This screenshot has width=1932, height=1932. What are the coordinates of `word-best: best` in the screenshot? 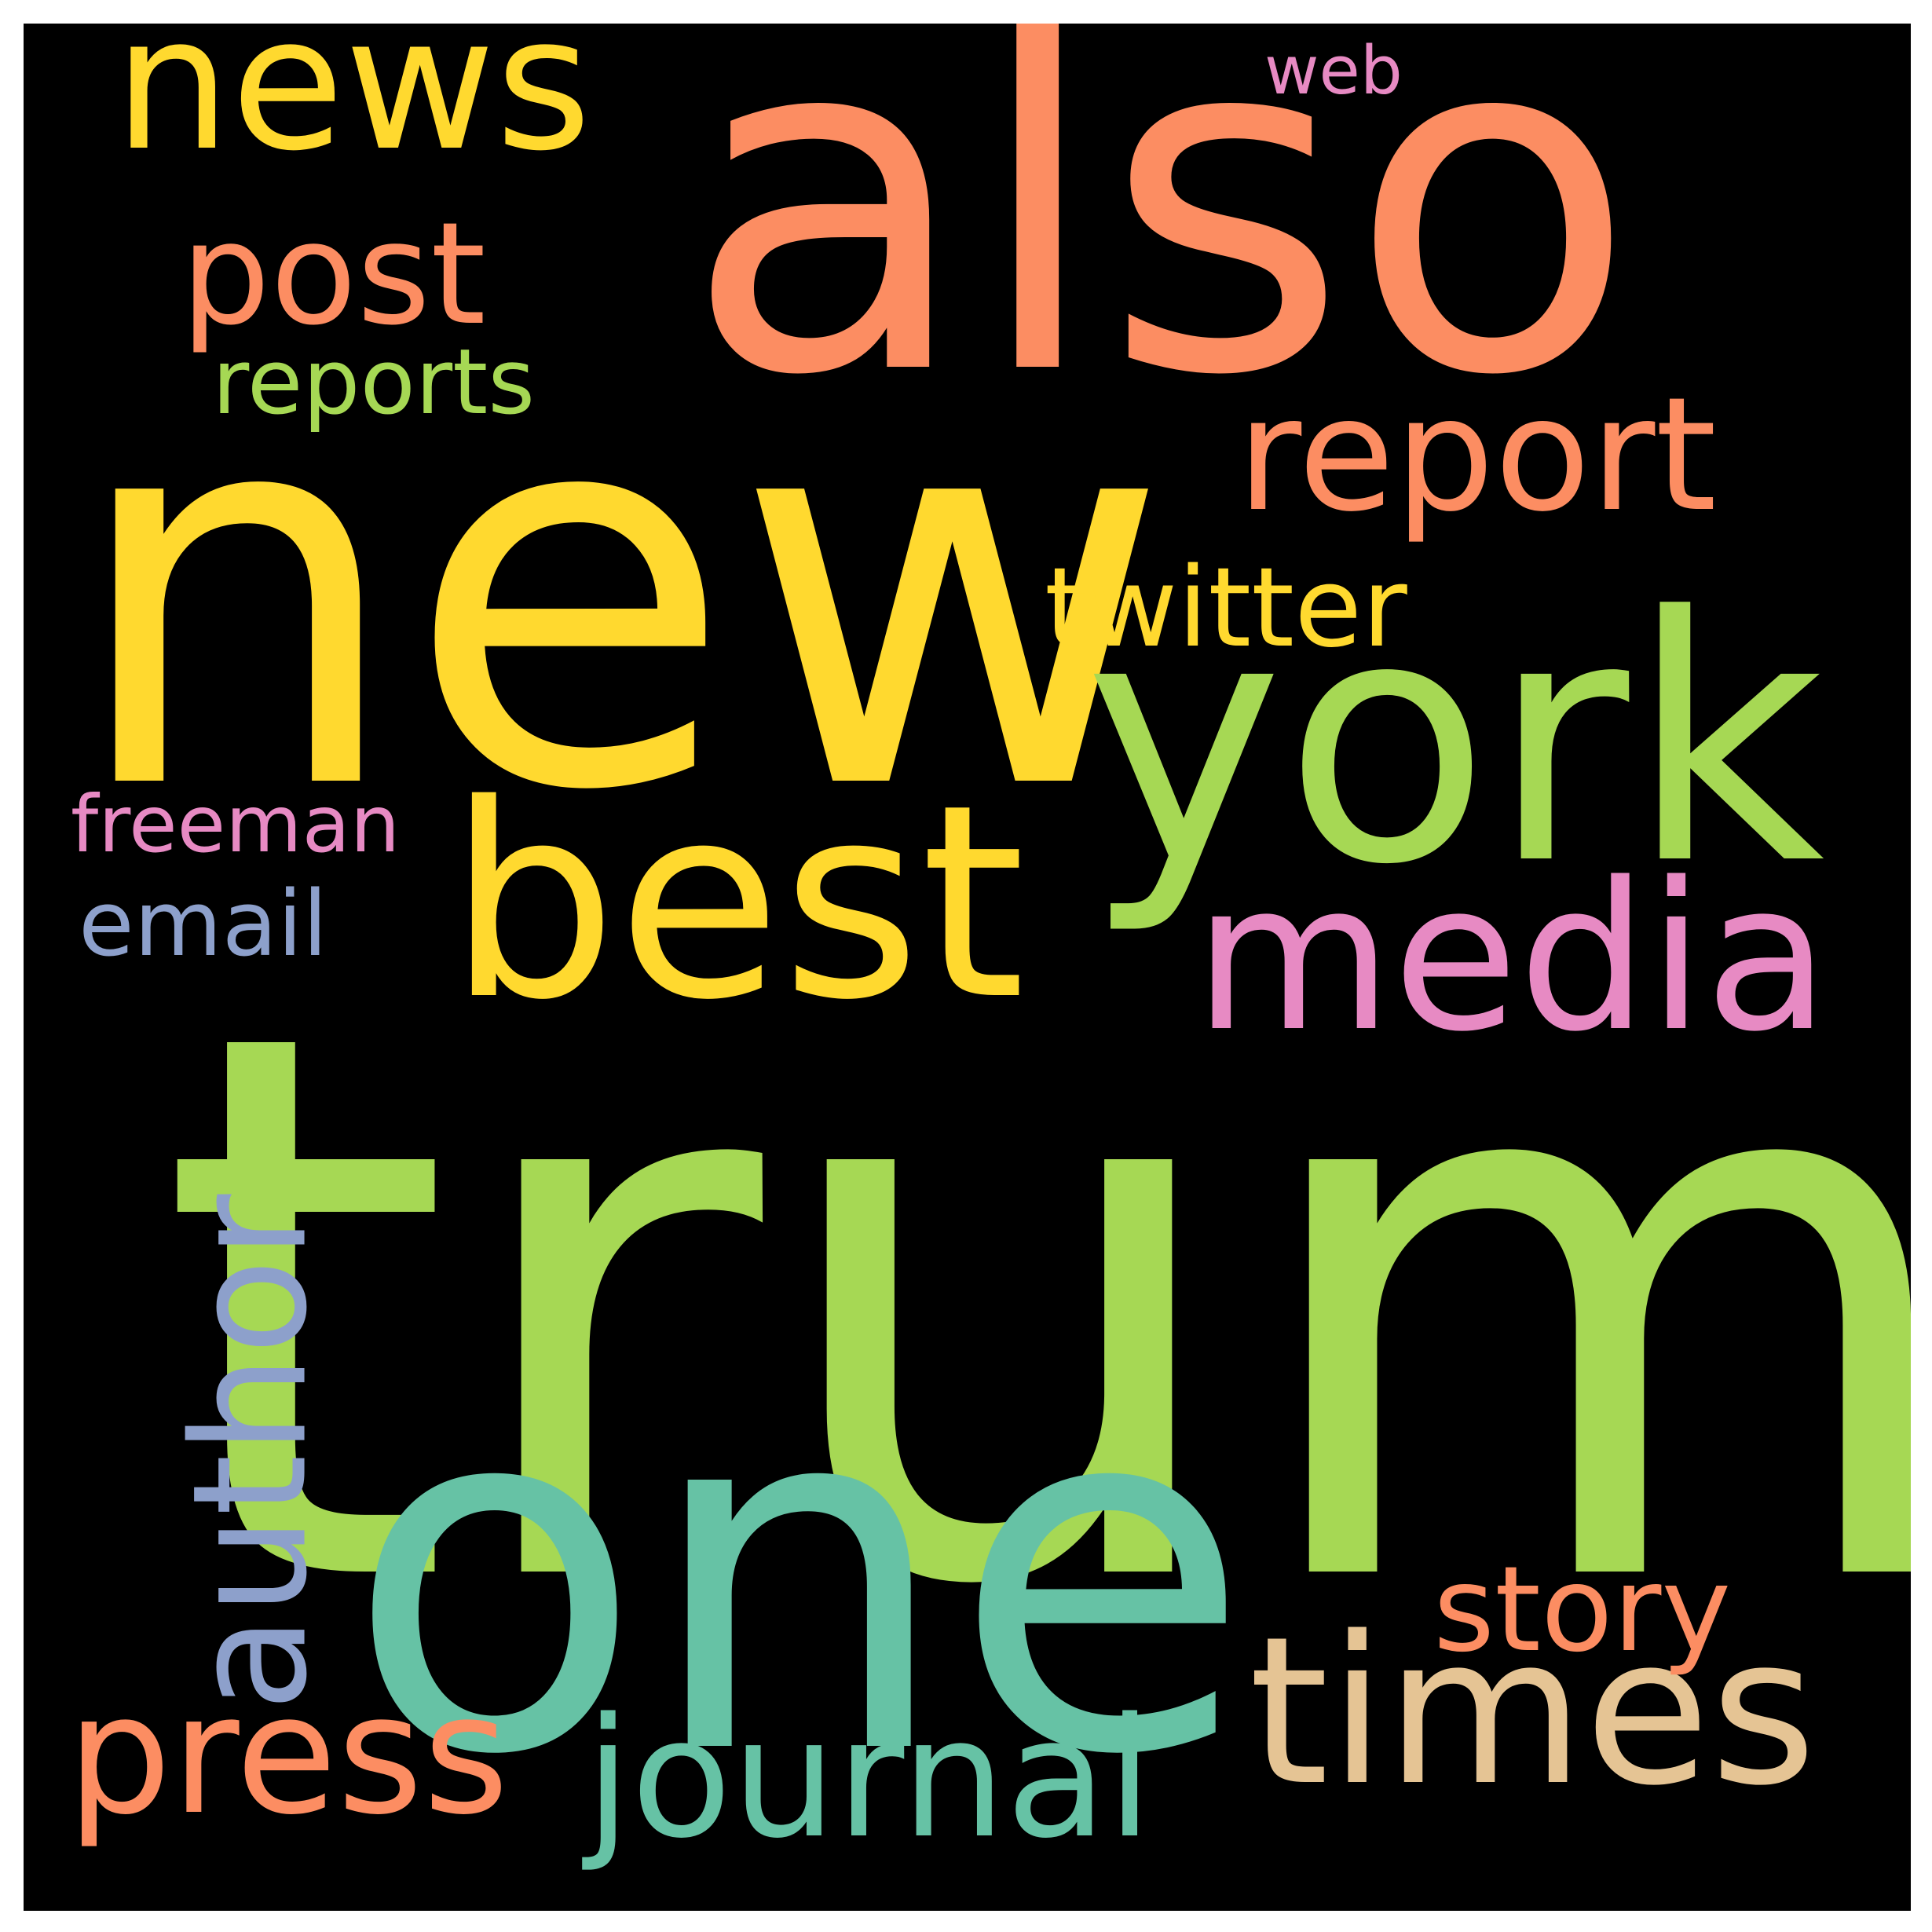 It's located at (737, 904).